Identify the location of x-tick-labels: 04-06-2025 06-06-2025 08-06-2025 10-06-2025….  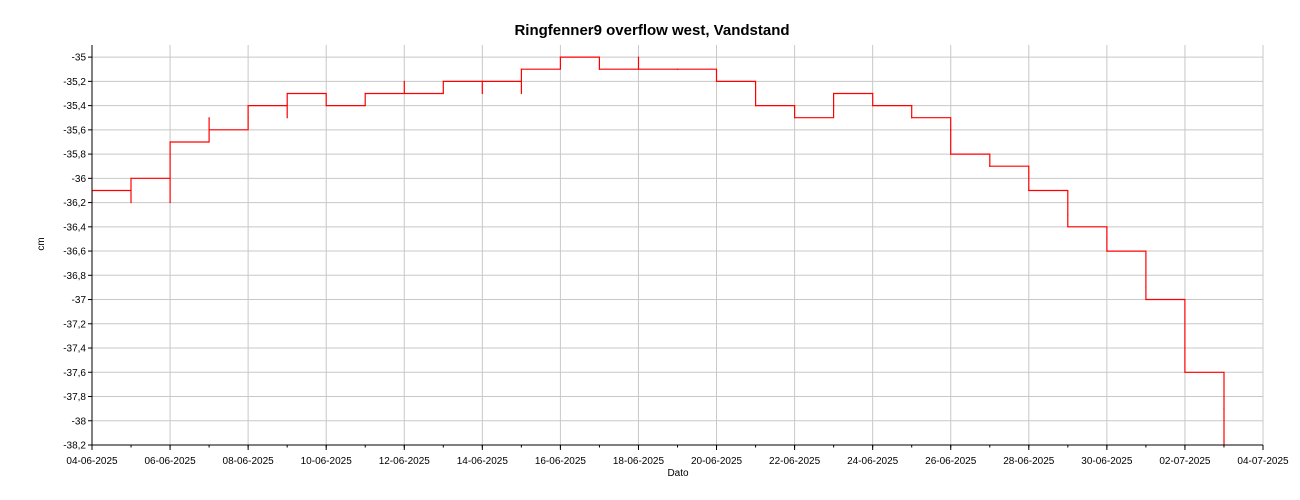
(677, 461).